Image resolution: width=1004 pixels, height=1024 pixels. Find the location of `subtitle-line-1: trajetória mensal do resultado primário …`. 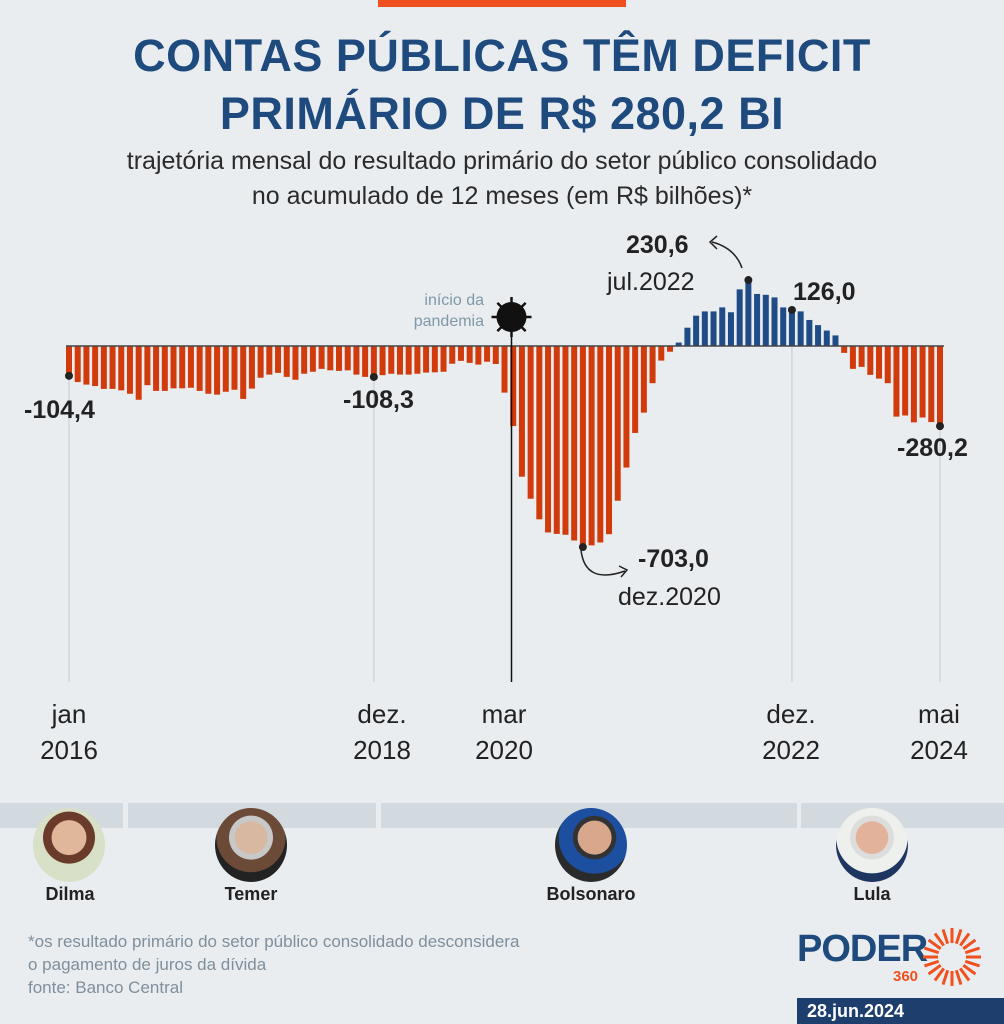

subtitle-line-1: trajetória mensal do resultado primário … is located at coordinates (502, 161).